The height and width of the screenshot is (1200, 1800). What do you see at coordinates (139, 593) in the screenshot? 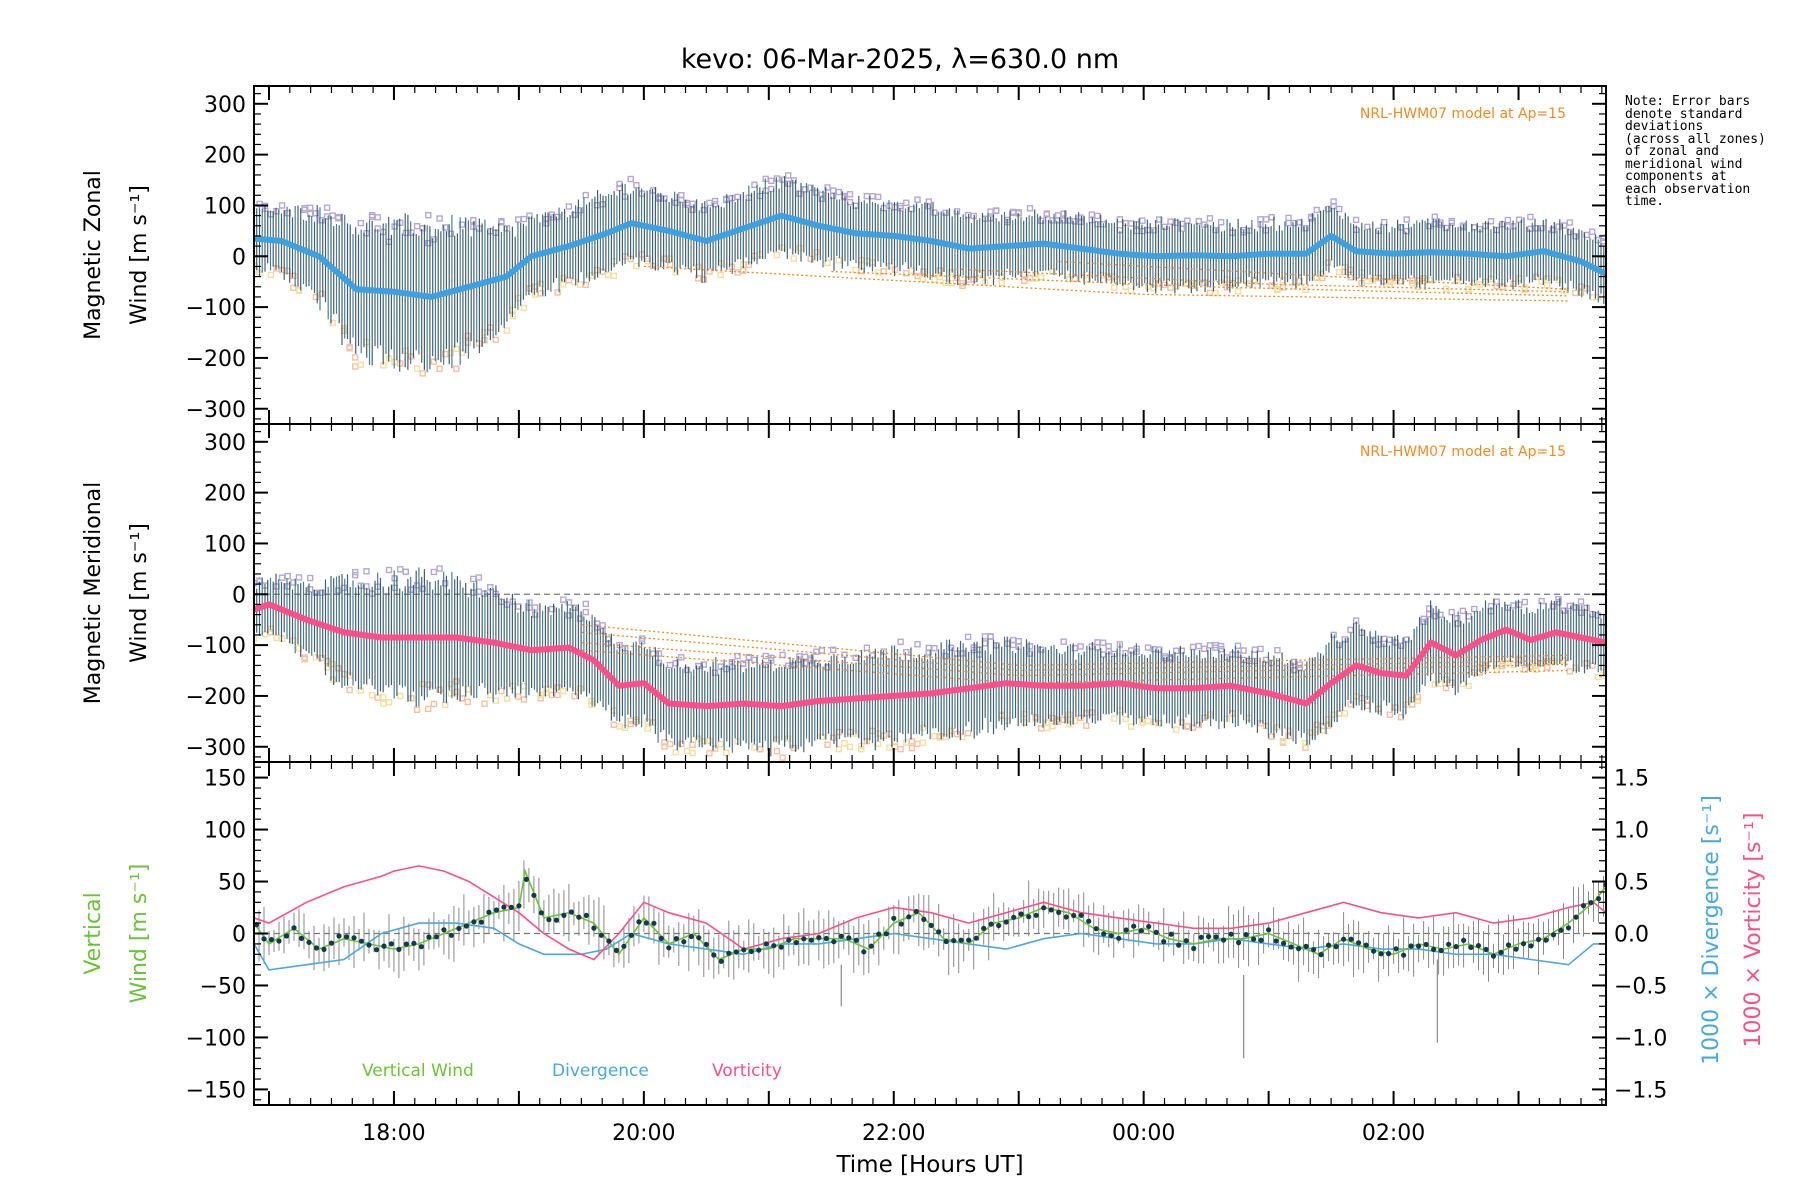
I see `y-axis-label-line2: Wind [m s⁻¹]` at bounding box center [139, 593].